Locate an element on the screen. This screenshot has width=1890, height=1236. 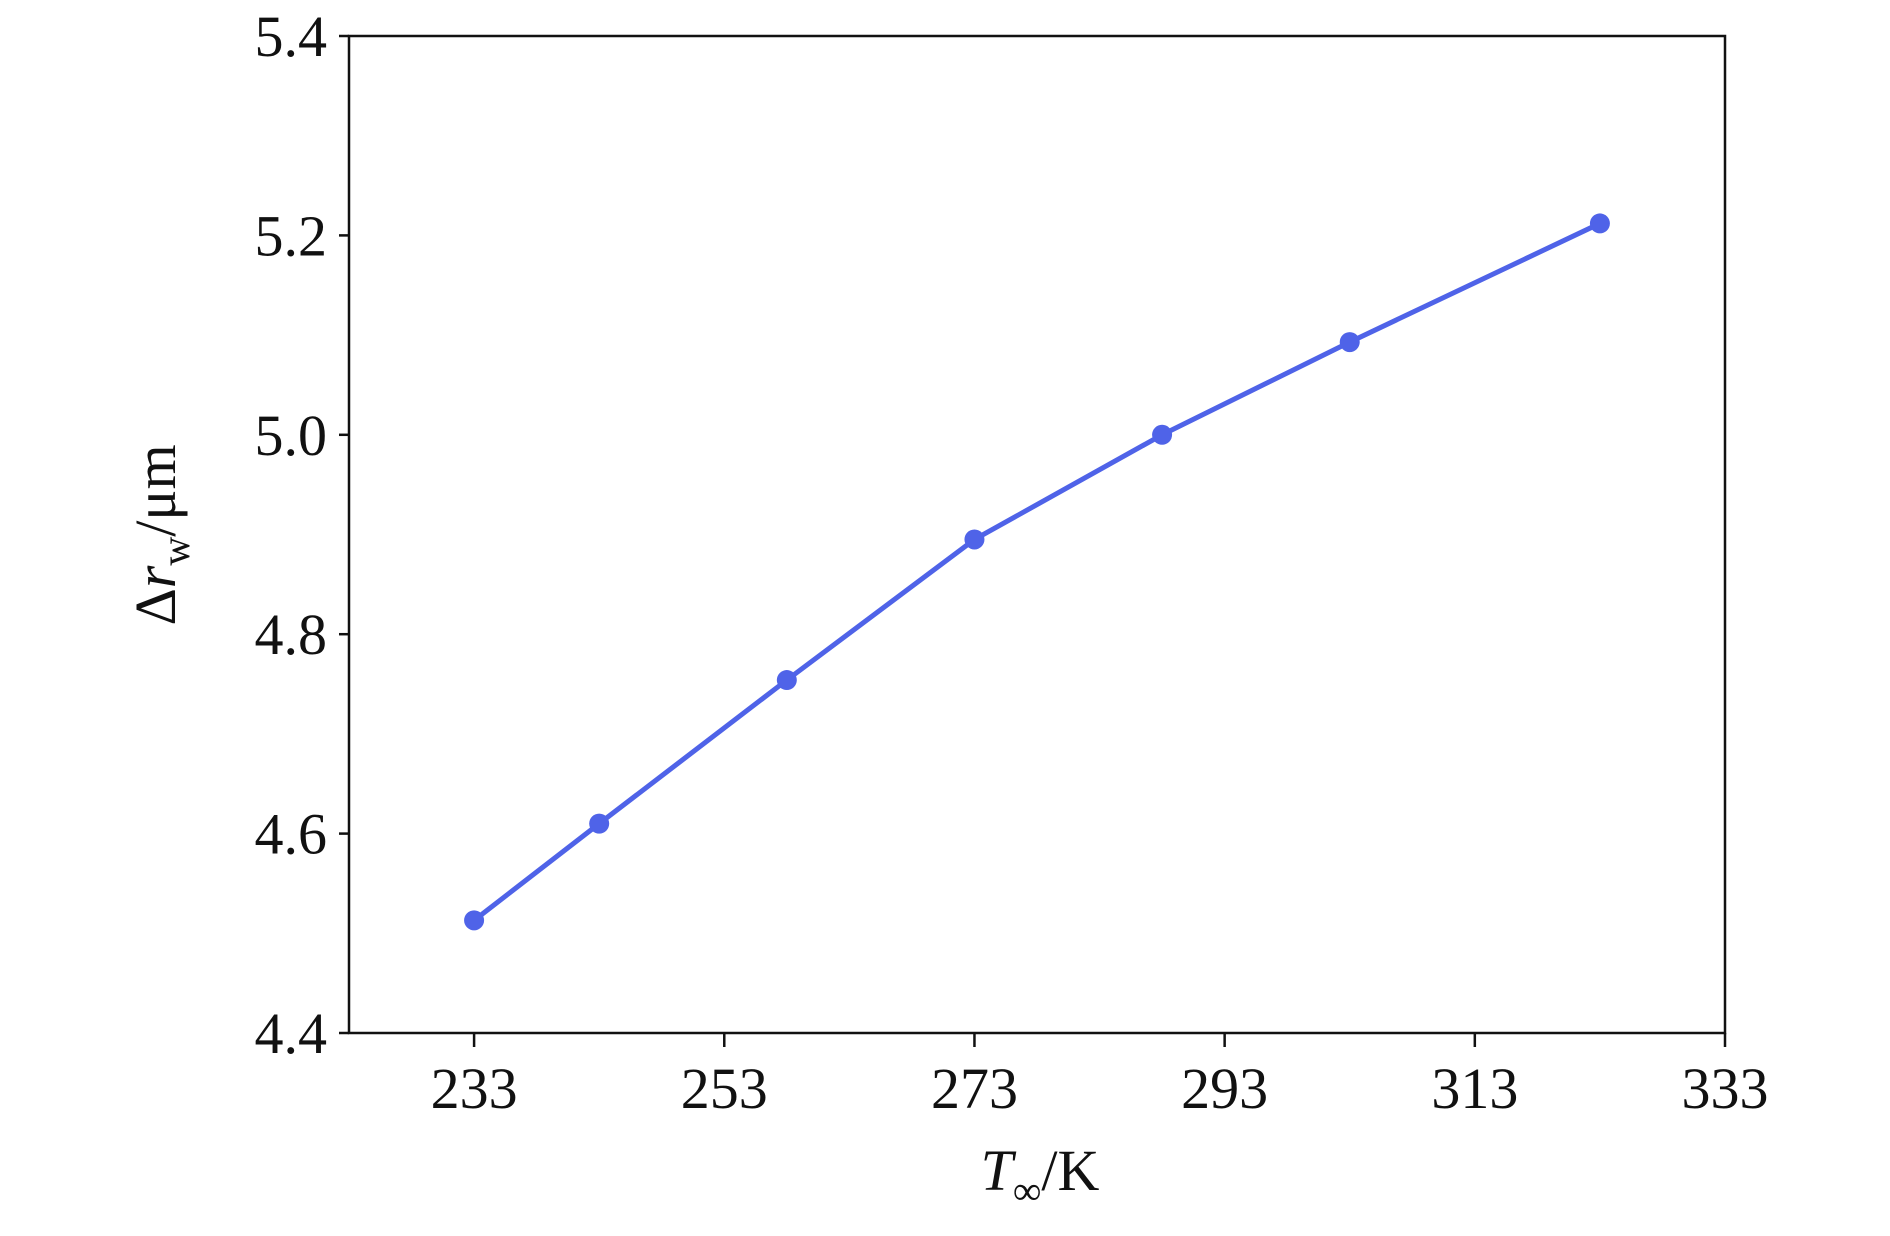
x-tick-label: 233 is located at coordinates (474, 1088).